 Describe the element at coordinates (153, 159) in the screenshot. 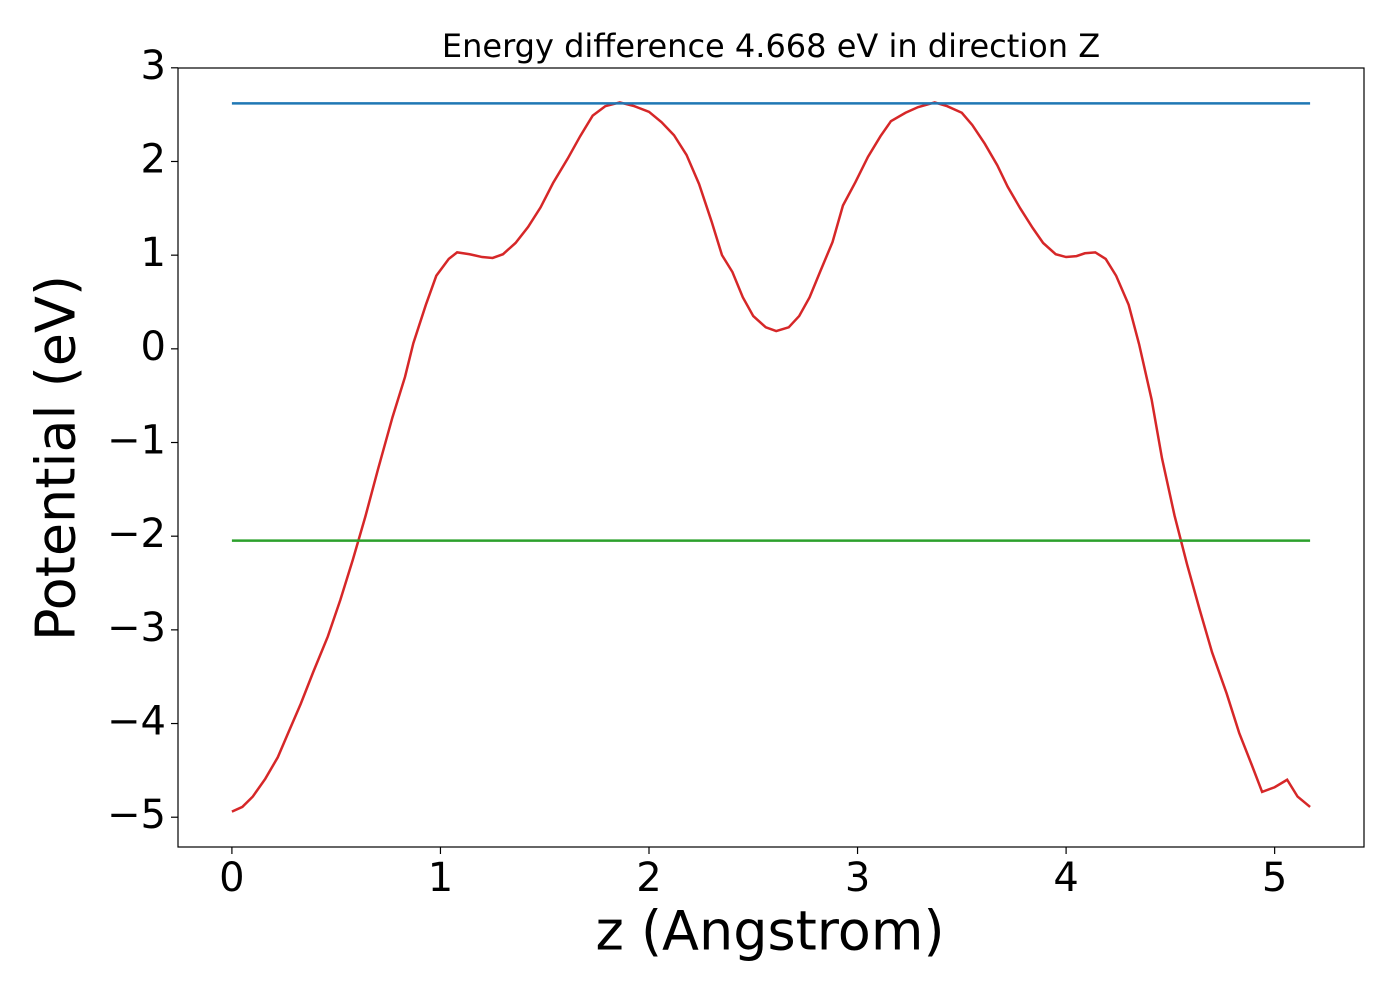

I see `y-tick-label: 2` at that location.